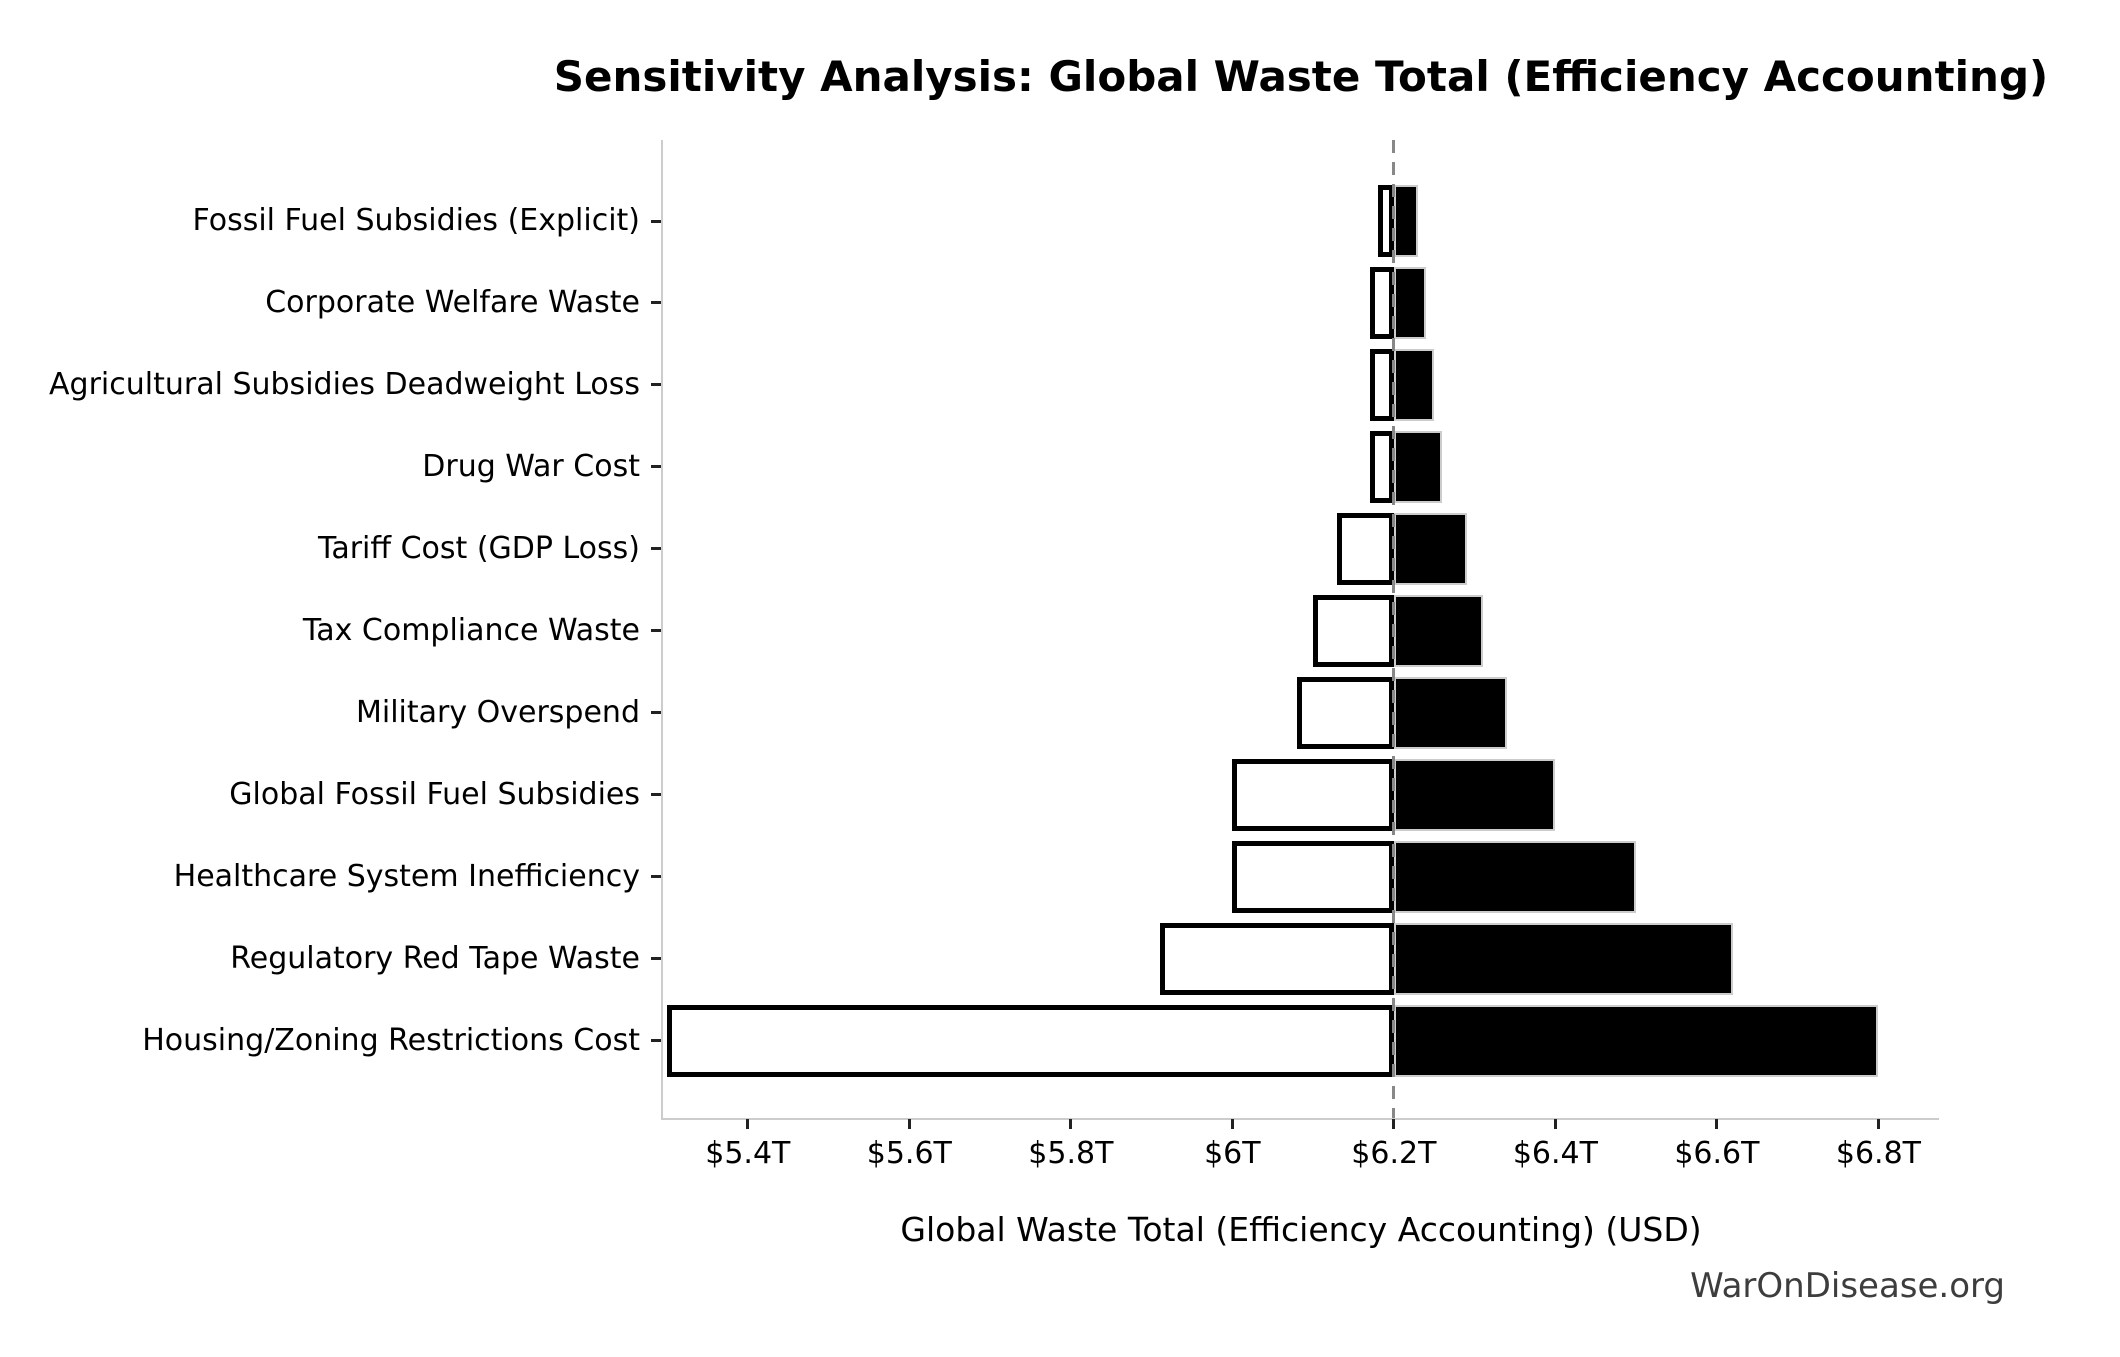 The image size is (2120, 1357). Describe the element at coordinates (391, 1040) in the screenshot. I see `y-tick-label-10: Housing/Zoning Restrictions Cost` at that location.